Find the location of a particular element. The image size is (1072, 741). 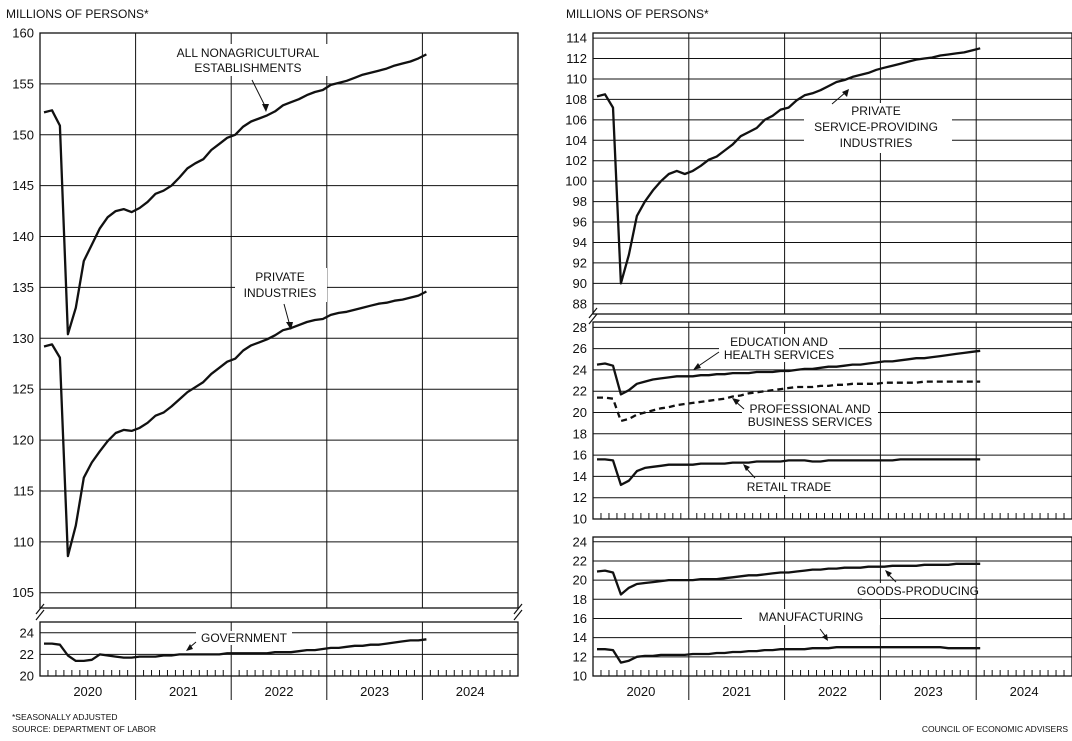

y-tick-label: 28 is located at coordinates (580, 327).